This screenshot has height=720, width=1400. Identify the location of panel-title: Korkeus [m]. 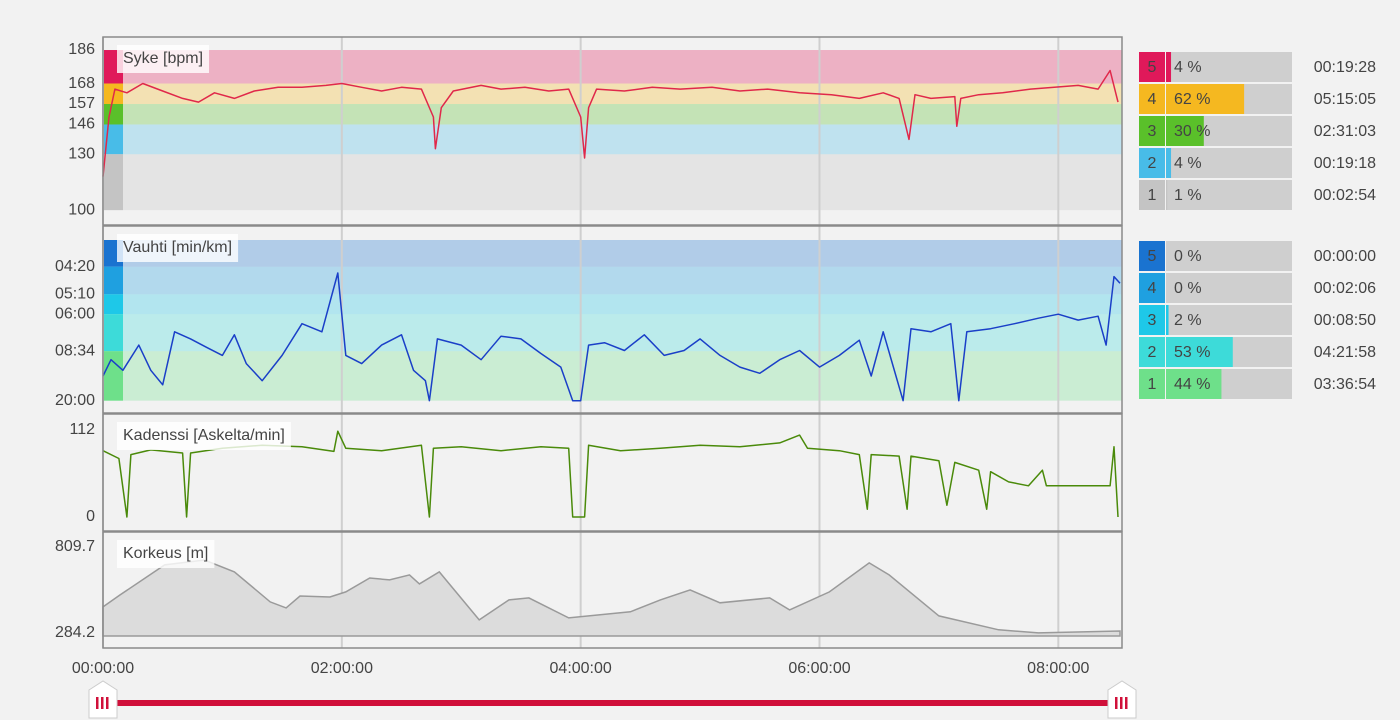
(165, 553).